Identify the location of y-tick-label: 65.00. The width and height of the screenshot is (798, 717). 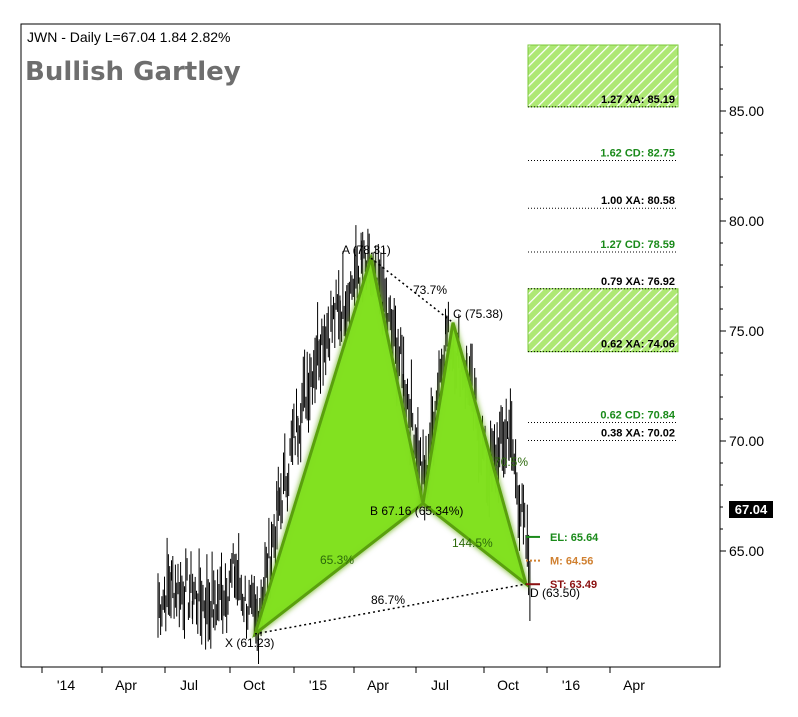
(746, 551).